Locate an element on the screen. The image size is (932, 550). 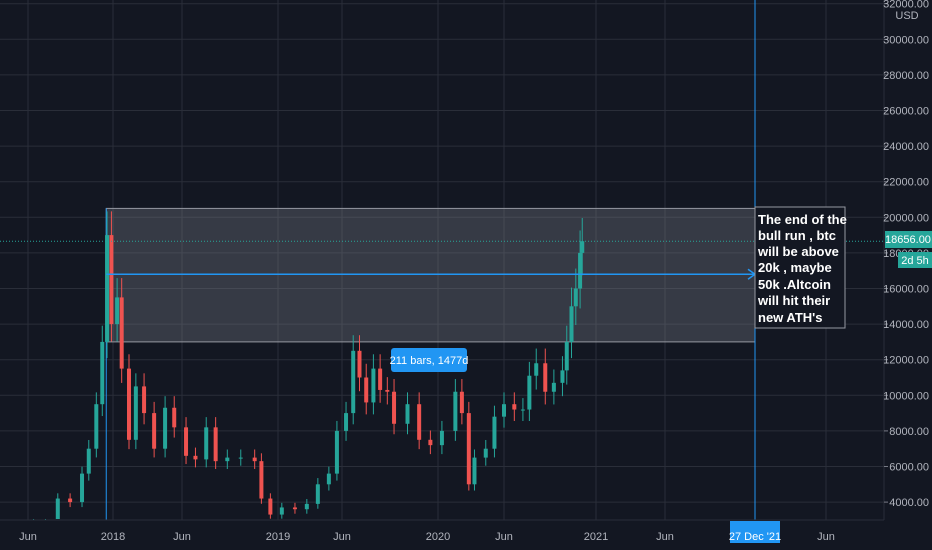
y-tick-label: 24000.00 is located at coordinates (906, 147).